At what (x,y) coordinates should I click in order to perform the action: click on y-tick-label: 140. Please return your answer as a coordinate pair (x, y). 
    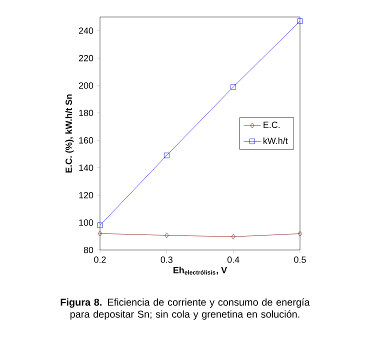
    Looking at the image, I should click on (86, 167).